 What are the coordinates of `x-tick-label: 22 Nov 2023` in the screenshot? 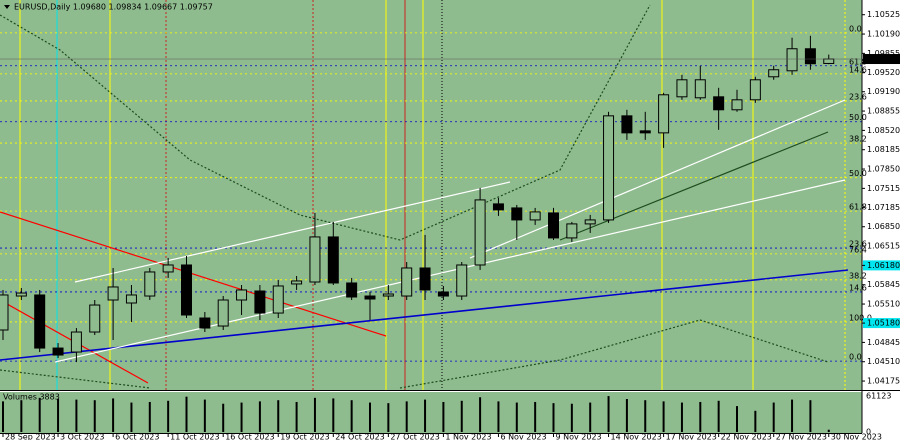 It's located at (746, 436).